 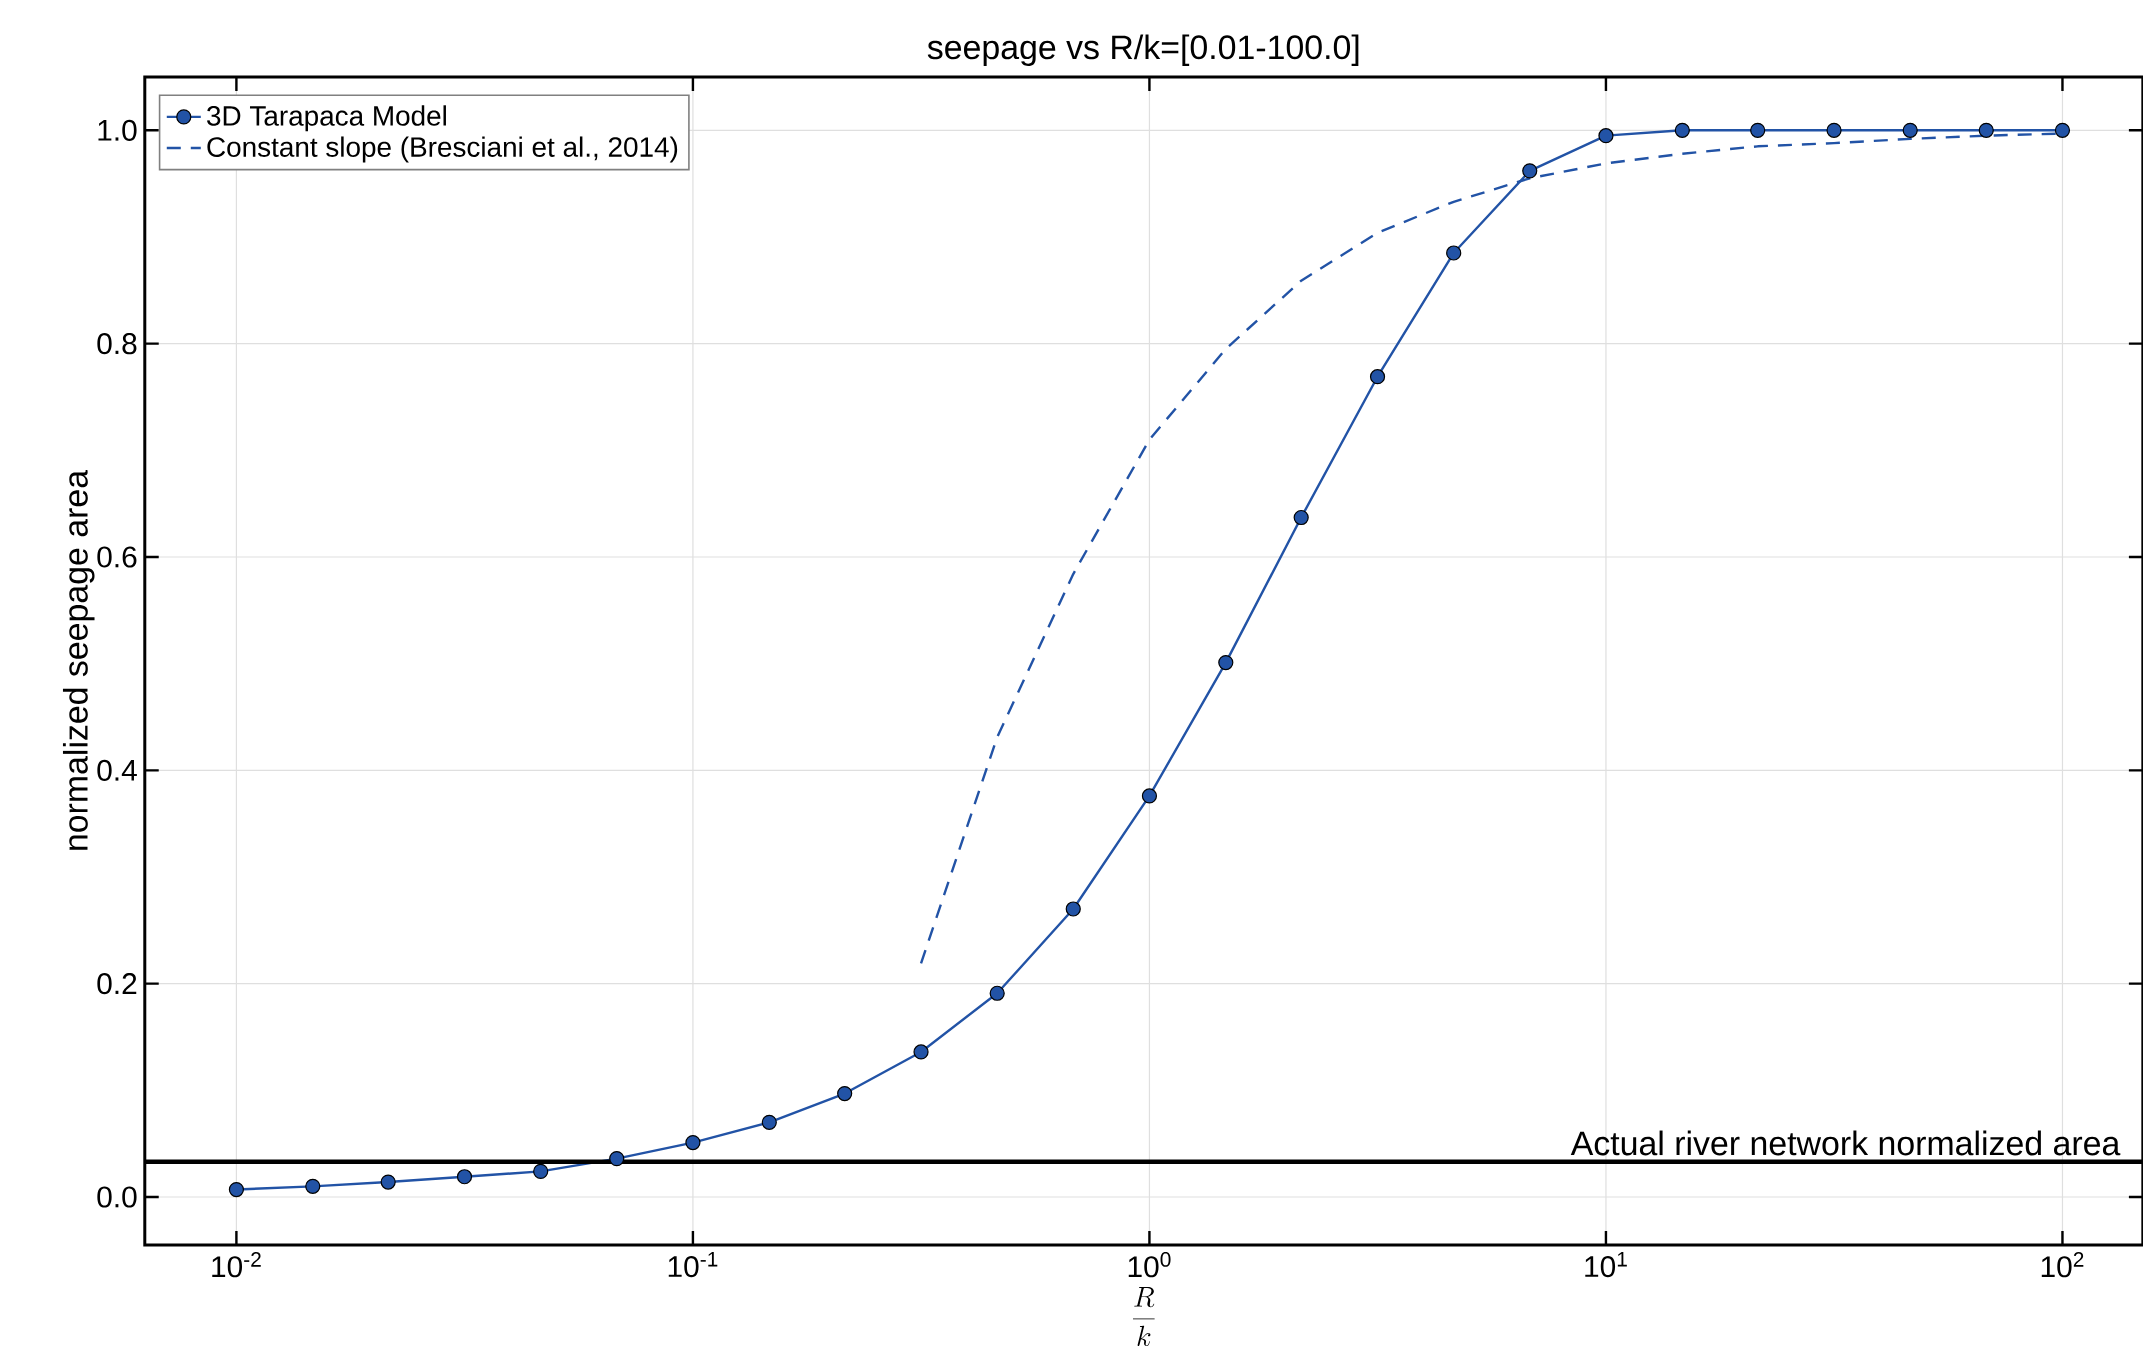 What do you see at coordinates (117, 984) in the screenshot?
I see `y-tick-label: 0.2` at bounding box center [117, 984].